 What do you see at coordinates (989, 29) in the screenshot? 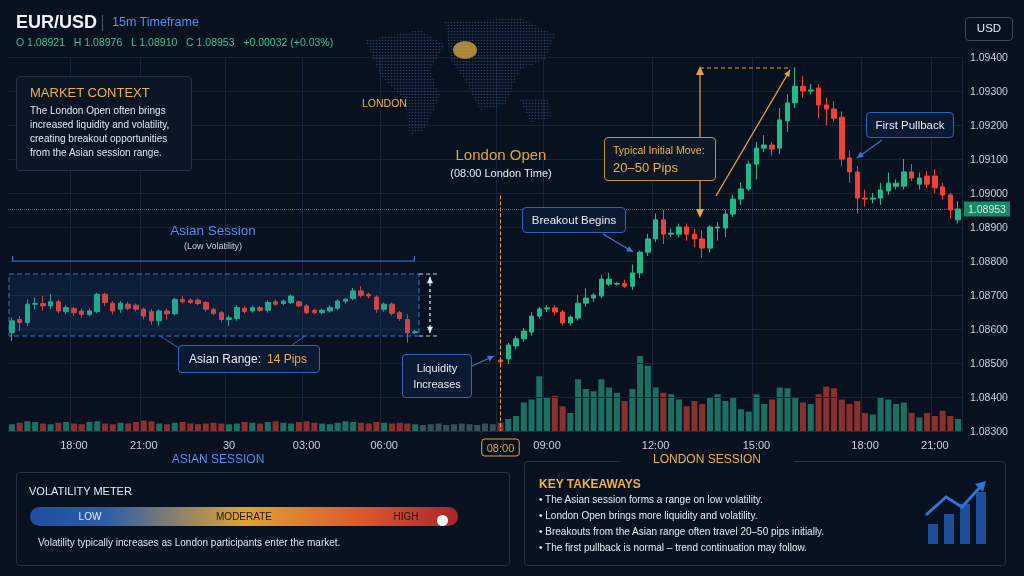
I see `currency-selector: USD` at bounding box center [989, 29].